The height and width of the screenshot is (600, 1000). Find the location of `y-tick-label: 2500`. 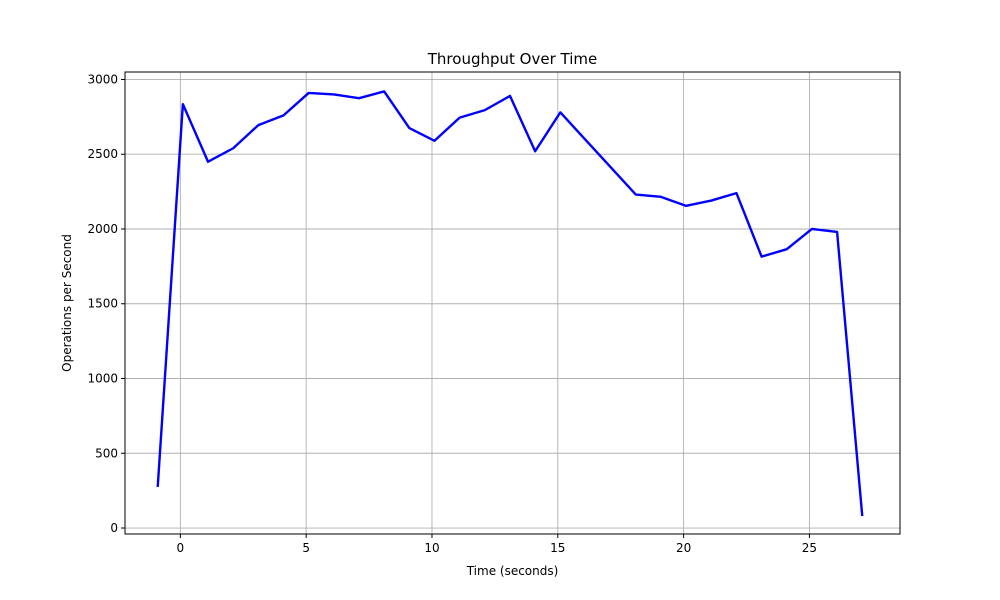

y-tick-label: 2500 is located at coordinates (102, 154).